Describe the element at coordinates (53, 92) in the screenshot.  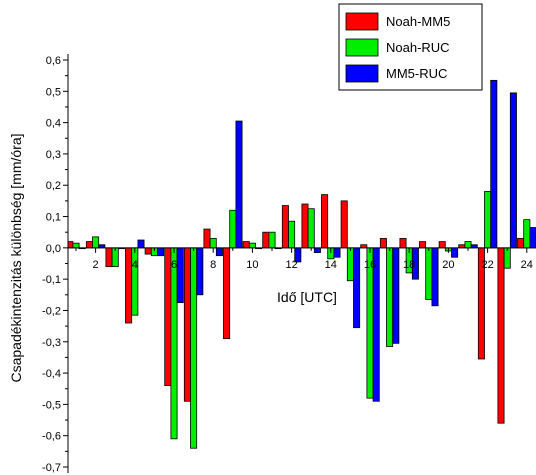
I see `y-tick-label: 0,5` at that location.